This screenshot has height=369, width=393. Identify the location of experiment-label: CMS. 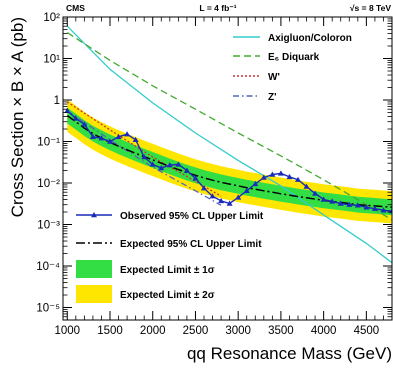
(75, 8).